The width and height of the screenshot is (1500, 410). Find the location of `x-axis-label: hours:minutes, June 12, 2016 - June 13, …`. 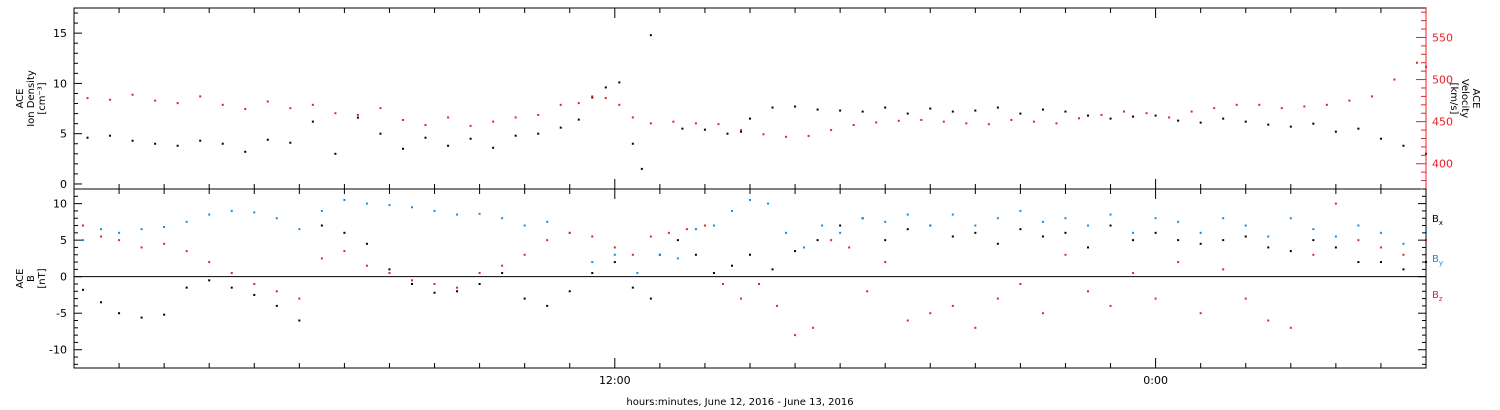

x-axis-label: hours:minutes, June 12, 2016 - June 13, … is located at coordinates (739, 402).